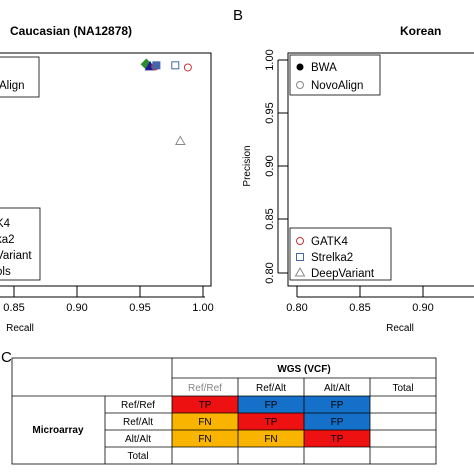  I want to click on deepvariant-legend-marker, so click(300, 271).